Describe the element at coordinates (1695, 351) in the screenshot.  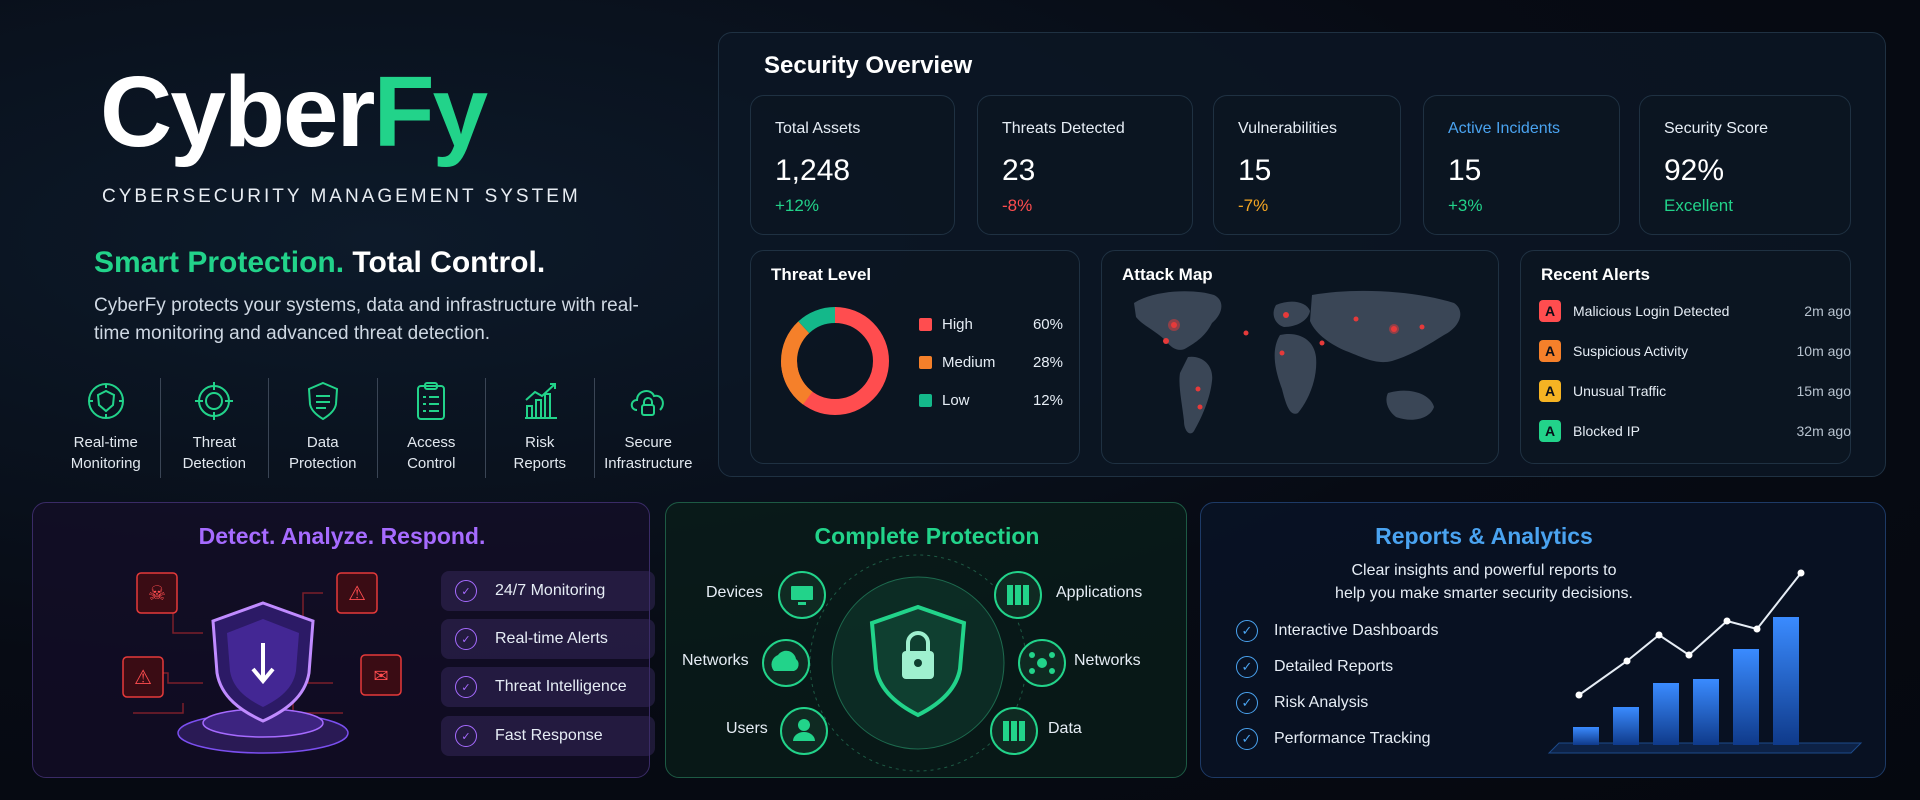
I see `alert-item: A Suspicious Activity 10m ago` at that location.